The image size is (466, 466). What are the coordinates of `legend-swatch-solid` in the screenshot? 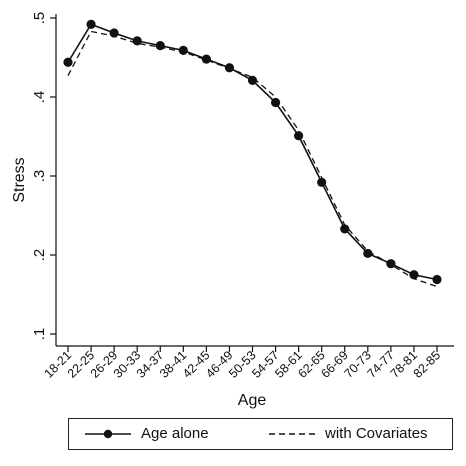 It's located at (108, 434).